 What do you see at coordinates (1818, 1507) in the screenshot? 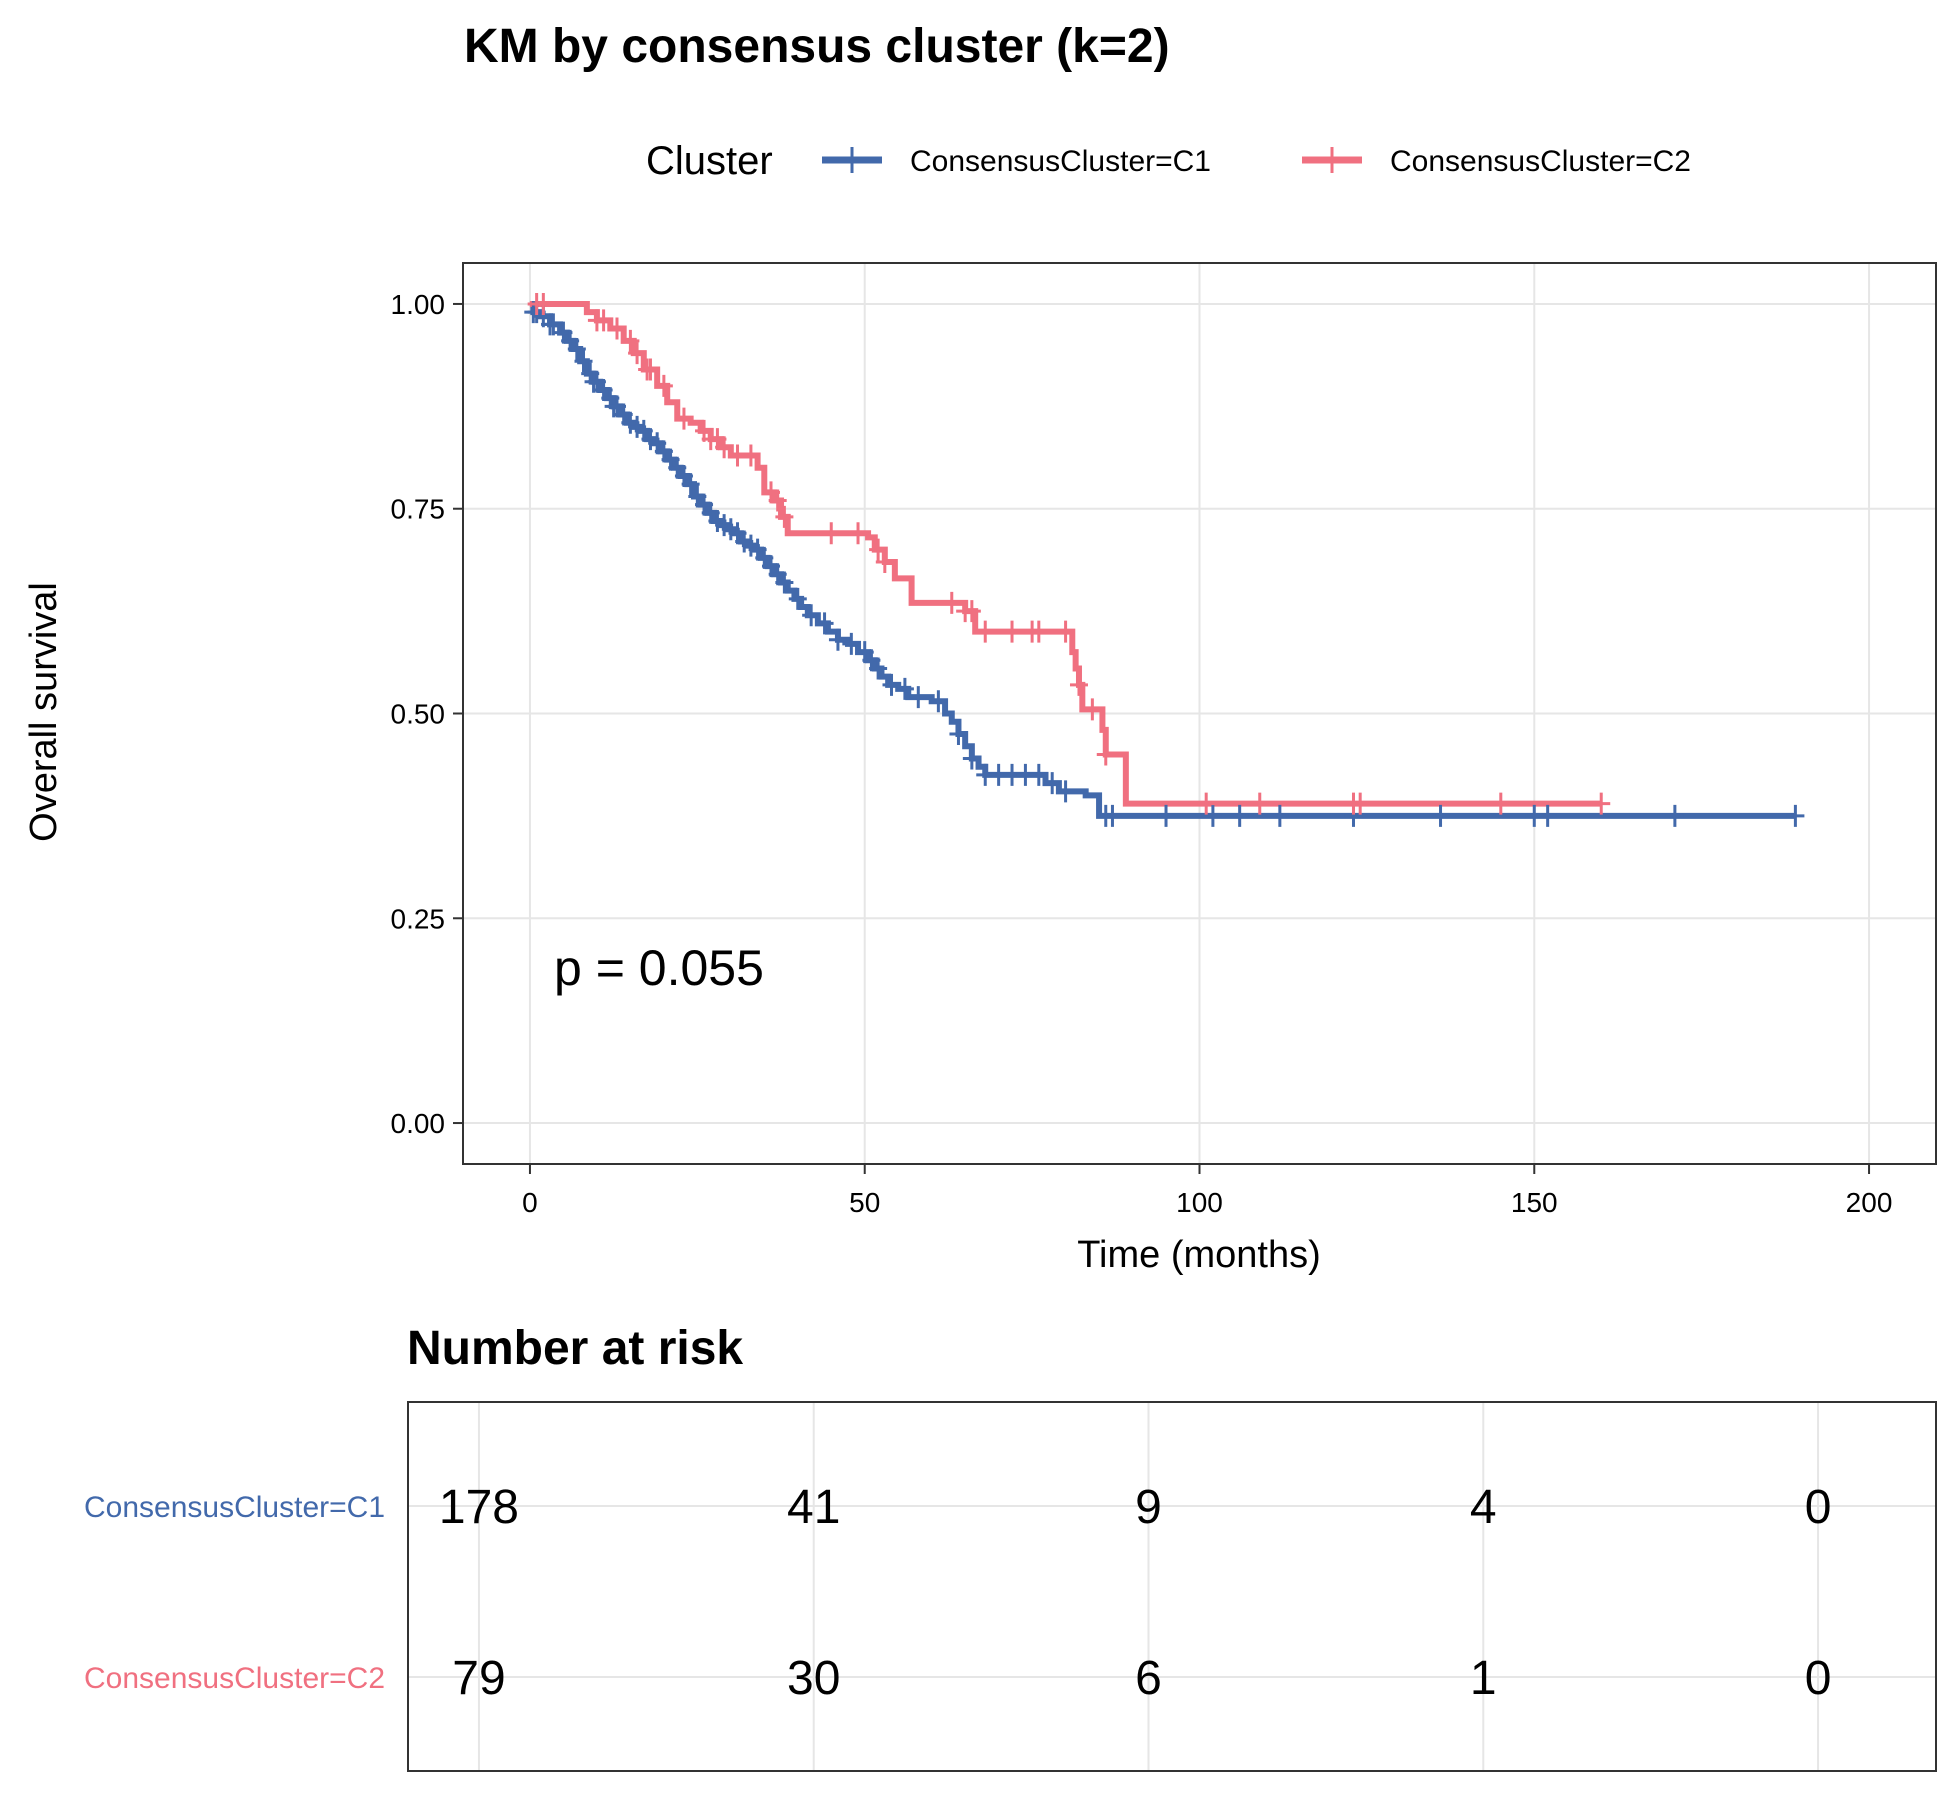
I see `risk-value-c1: 0` at bounding box center [1818, 1507].